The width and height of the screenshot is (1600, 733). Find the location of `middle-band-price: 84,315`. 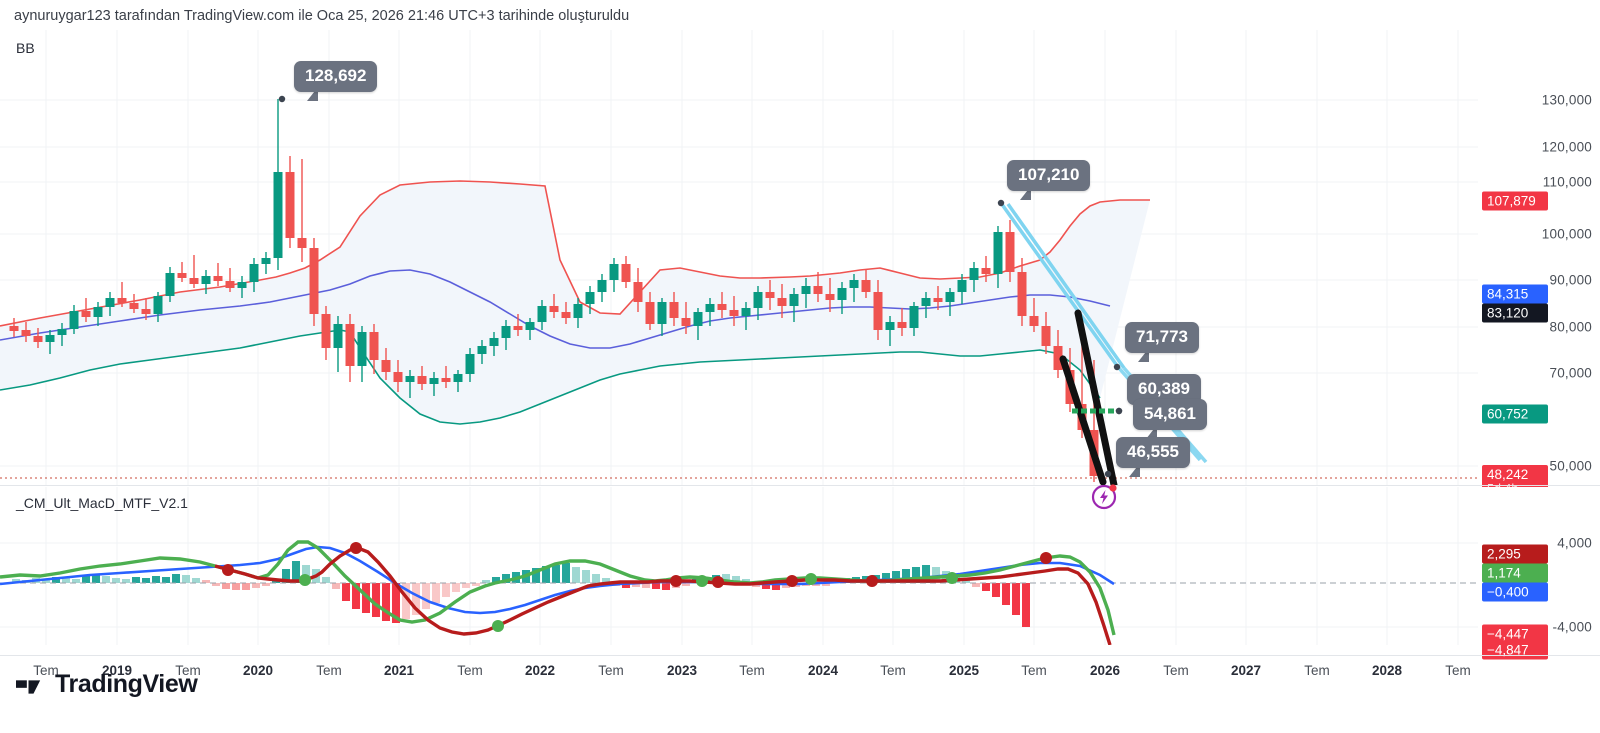

middle-band-price: 84,315 is located at coordinates (1515, 294).